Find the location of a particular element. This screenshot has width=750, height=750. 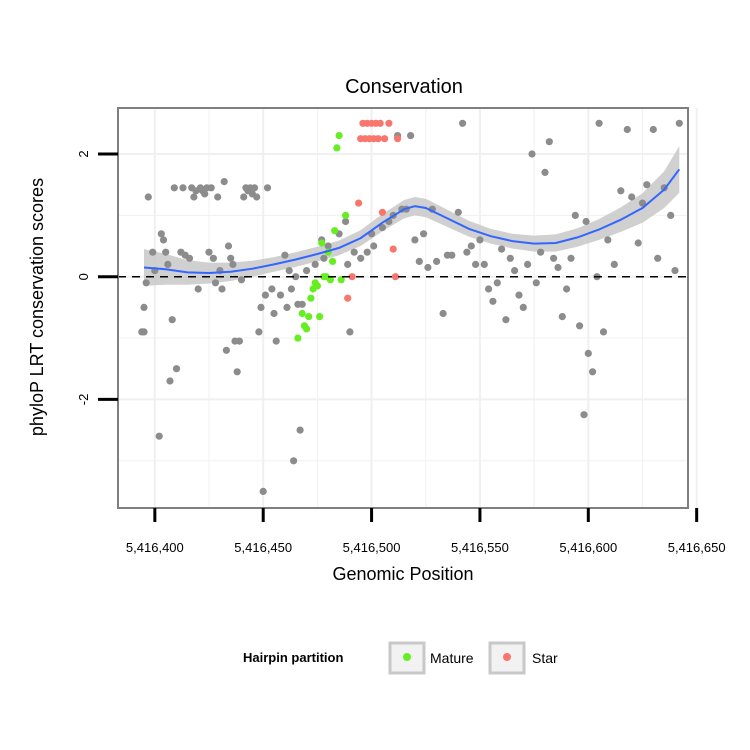

chart-title: Conservation is located at coordinates (404, 87).